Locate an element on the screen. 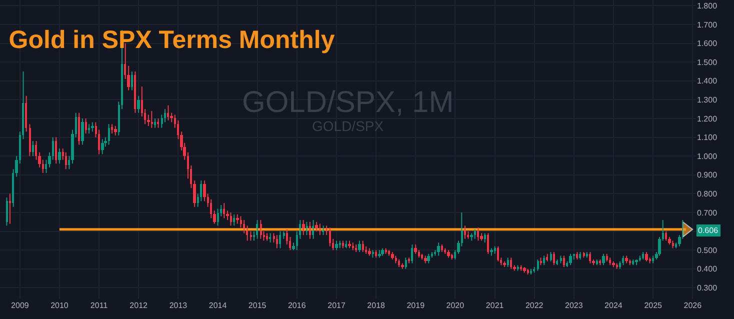 This screenshot has width=734, height=319. y-tick-label: 0.400 is located at coordinates (707, 269).